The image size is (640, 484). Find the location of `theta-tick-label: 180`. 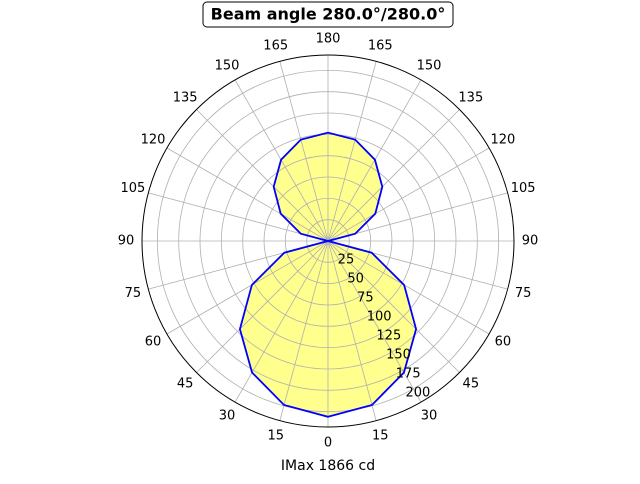

theta-tick-label: 180 is located at coordinates (328, 39).